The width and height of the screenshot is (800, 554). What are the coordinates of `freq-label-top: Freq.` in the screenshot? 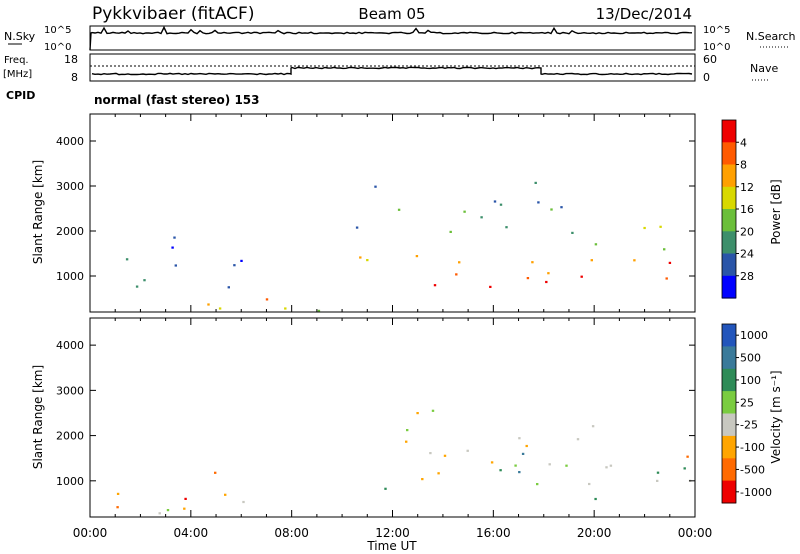 It's located at (16, 60).